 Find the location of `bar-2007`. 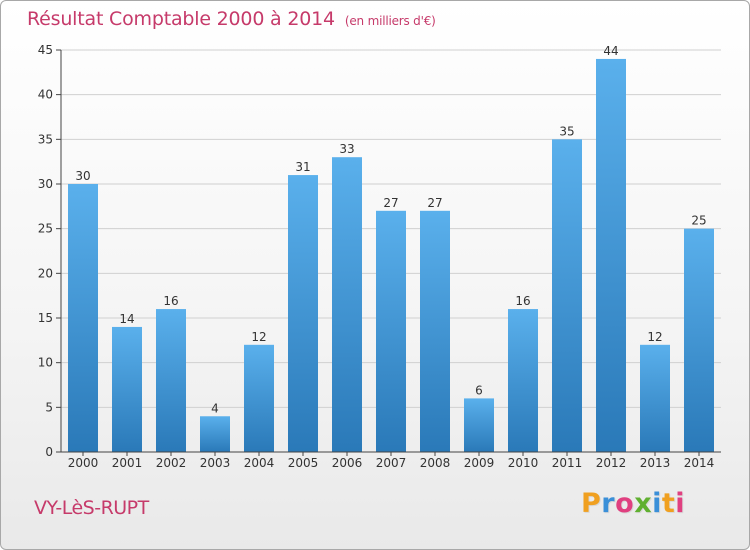

bar-2007 is located at coordinates (391, 331).